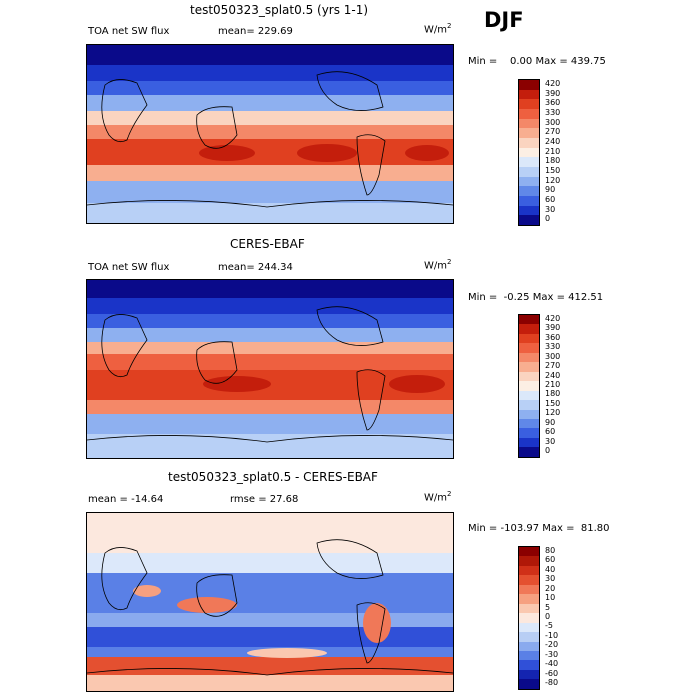  What do you see at coordinates (129, 267) in the screenshot?
I see `panel2-field-label: TOA net SW flux` at bounding box center [129, 267].